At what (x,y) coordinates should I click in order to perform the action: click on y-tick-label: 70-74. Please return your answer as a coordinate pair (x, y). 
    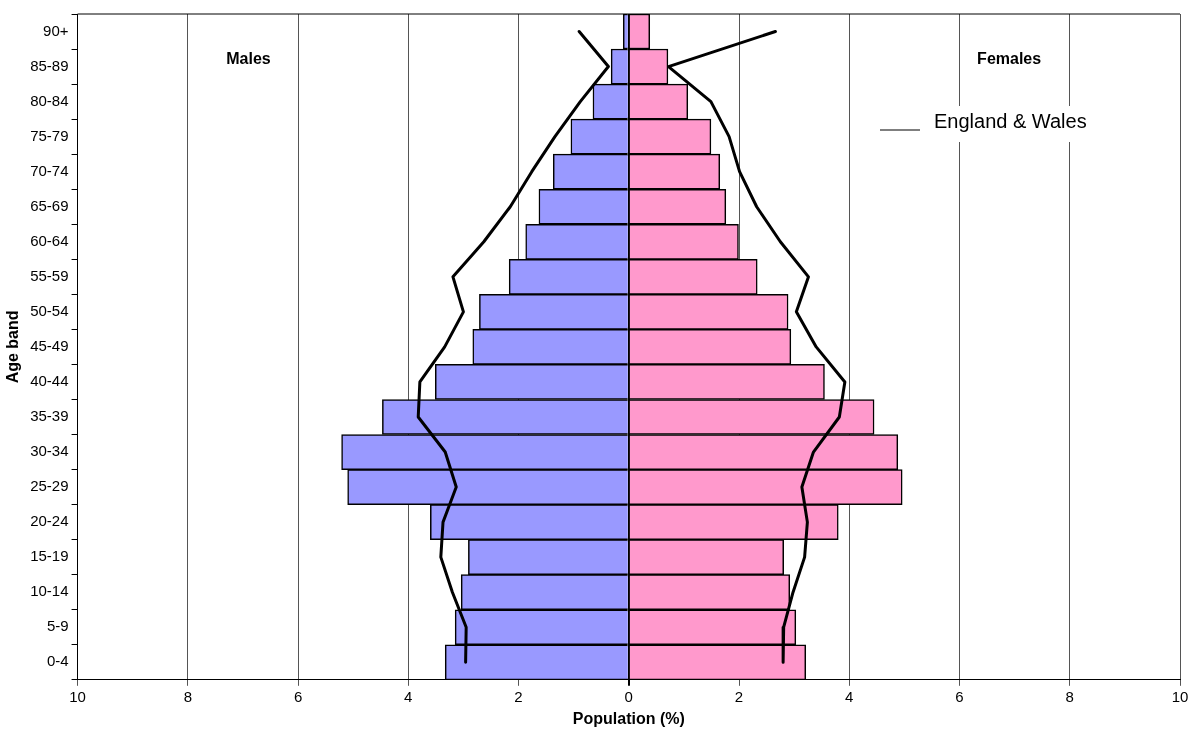
    Looking at the image, I should click on (49, 170).